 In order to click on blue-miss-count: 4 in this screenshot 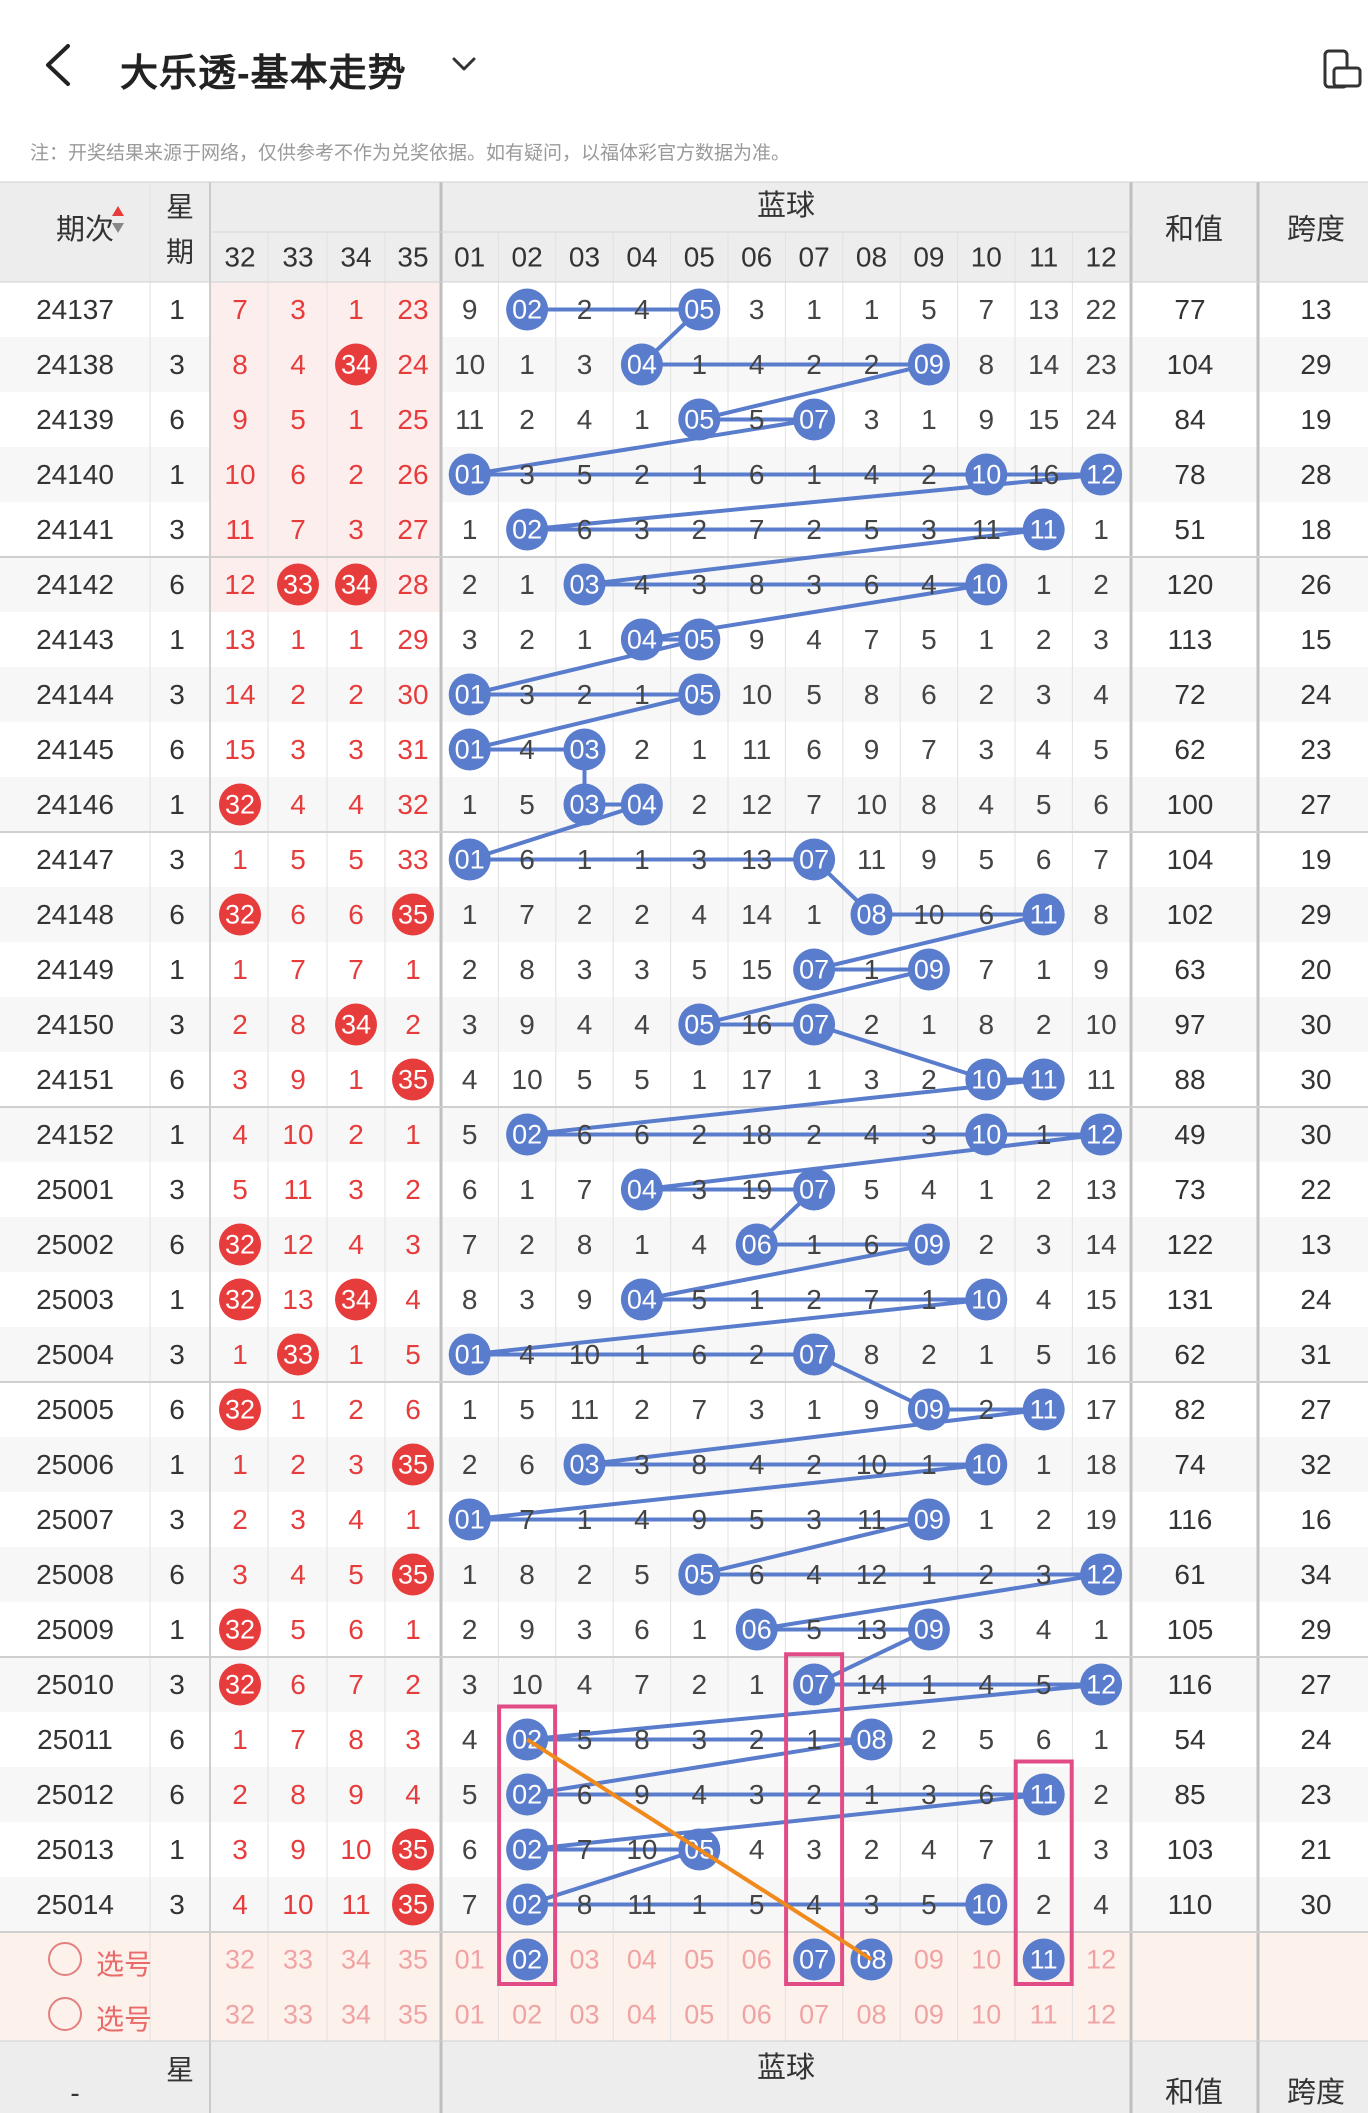, I will do `click(470, 1079)`.